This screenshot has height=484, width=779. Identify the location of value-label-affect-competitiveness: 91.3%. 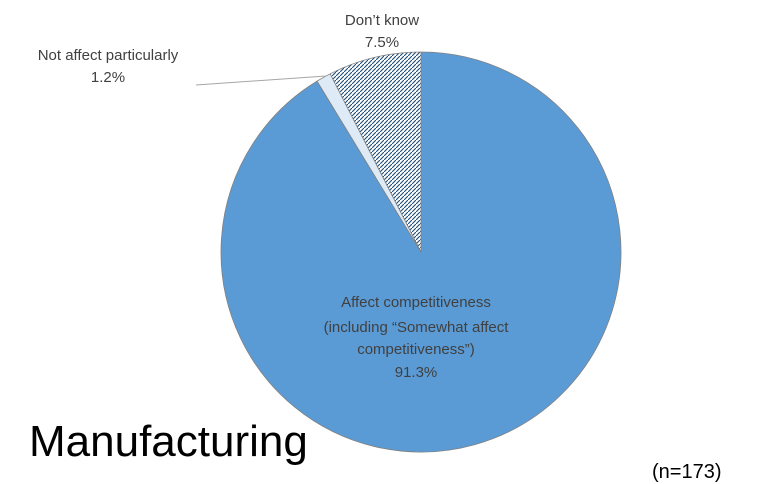
(416, 372).